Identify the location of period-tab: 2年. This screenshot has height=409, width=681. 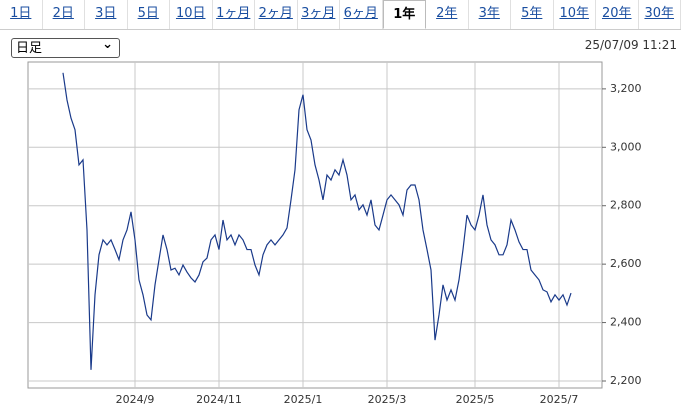
(447, 14).